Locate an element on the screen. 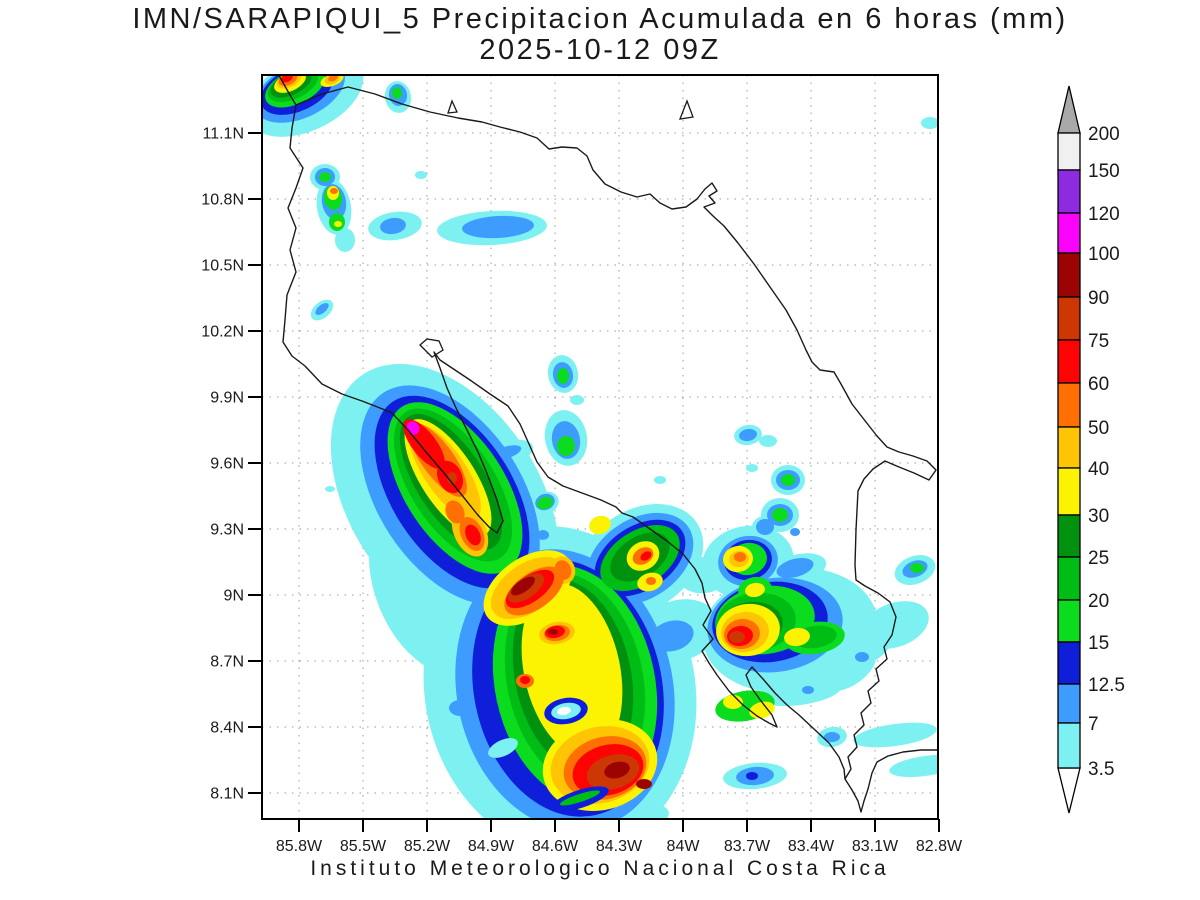 This screenshot has height=900, width=1200. colorbar-legend: 200 150 120 100 90 75 60 50 40 30 25 20 15 12.5 7 3.5 is located at coordinates (1091, 449).